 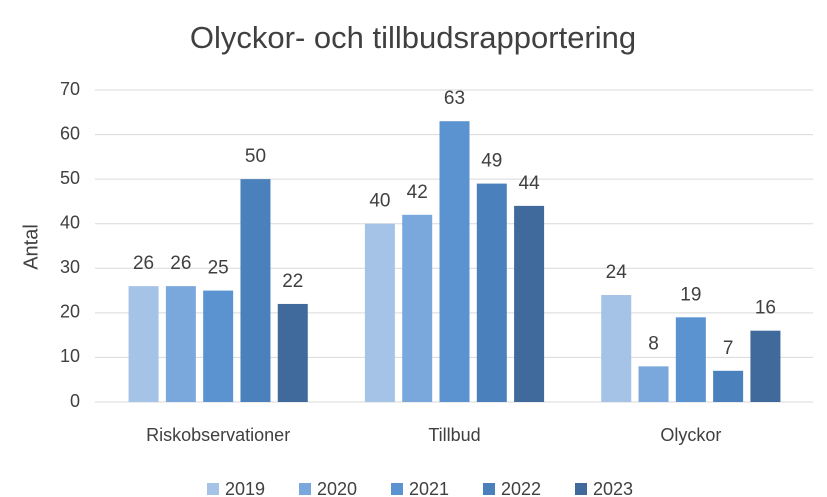 What do you see at coordinates (70, 312) in the screenshot?
I see `y-tick-label: 20` at bounding box center [70, 312].